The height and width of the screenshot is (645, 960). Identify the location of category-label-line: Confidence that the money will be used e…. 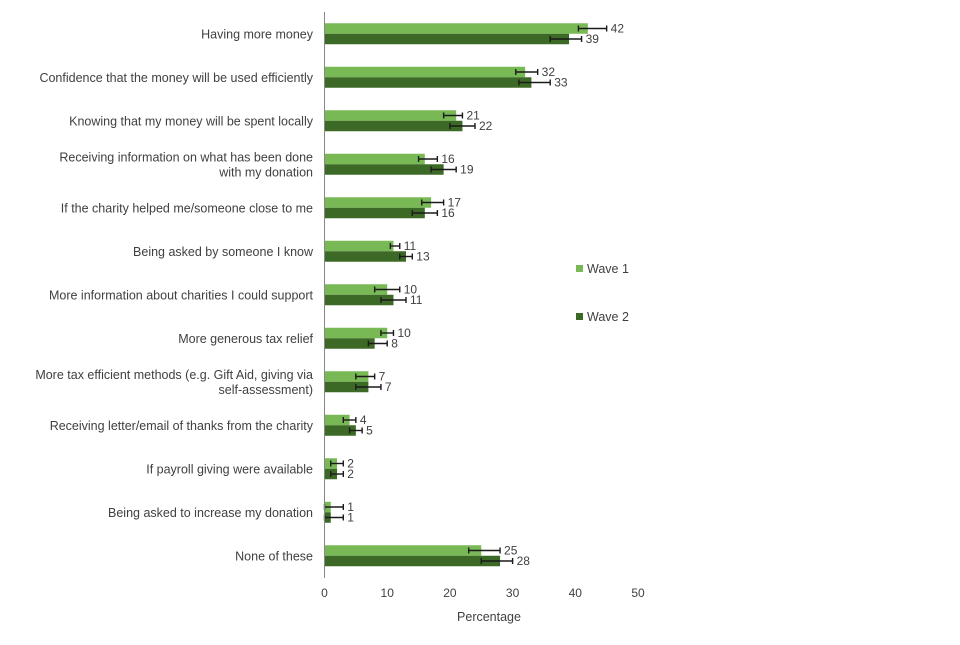
(176, 78).